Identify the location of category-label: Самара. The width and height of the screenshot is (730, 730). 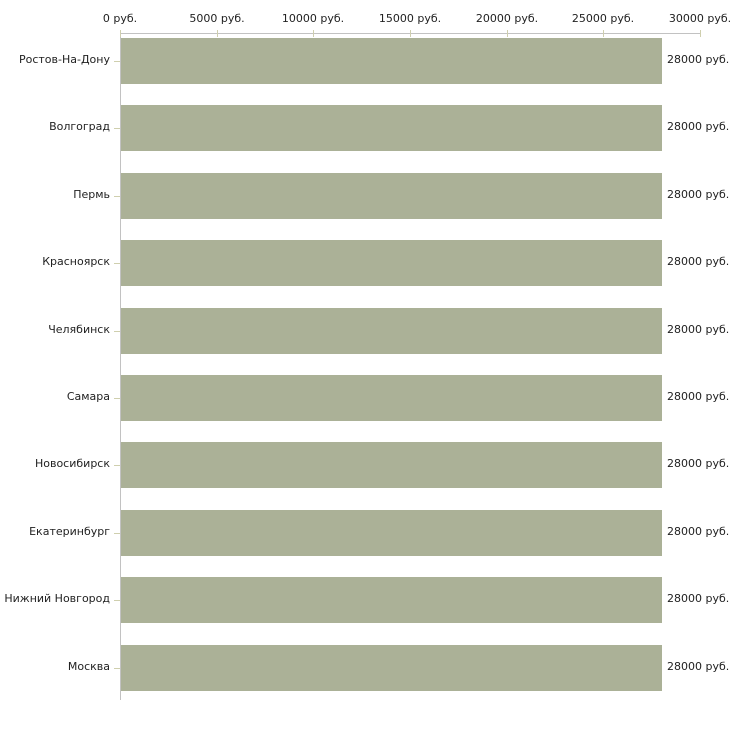
(88, 396).